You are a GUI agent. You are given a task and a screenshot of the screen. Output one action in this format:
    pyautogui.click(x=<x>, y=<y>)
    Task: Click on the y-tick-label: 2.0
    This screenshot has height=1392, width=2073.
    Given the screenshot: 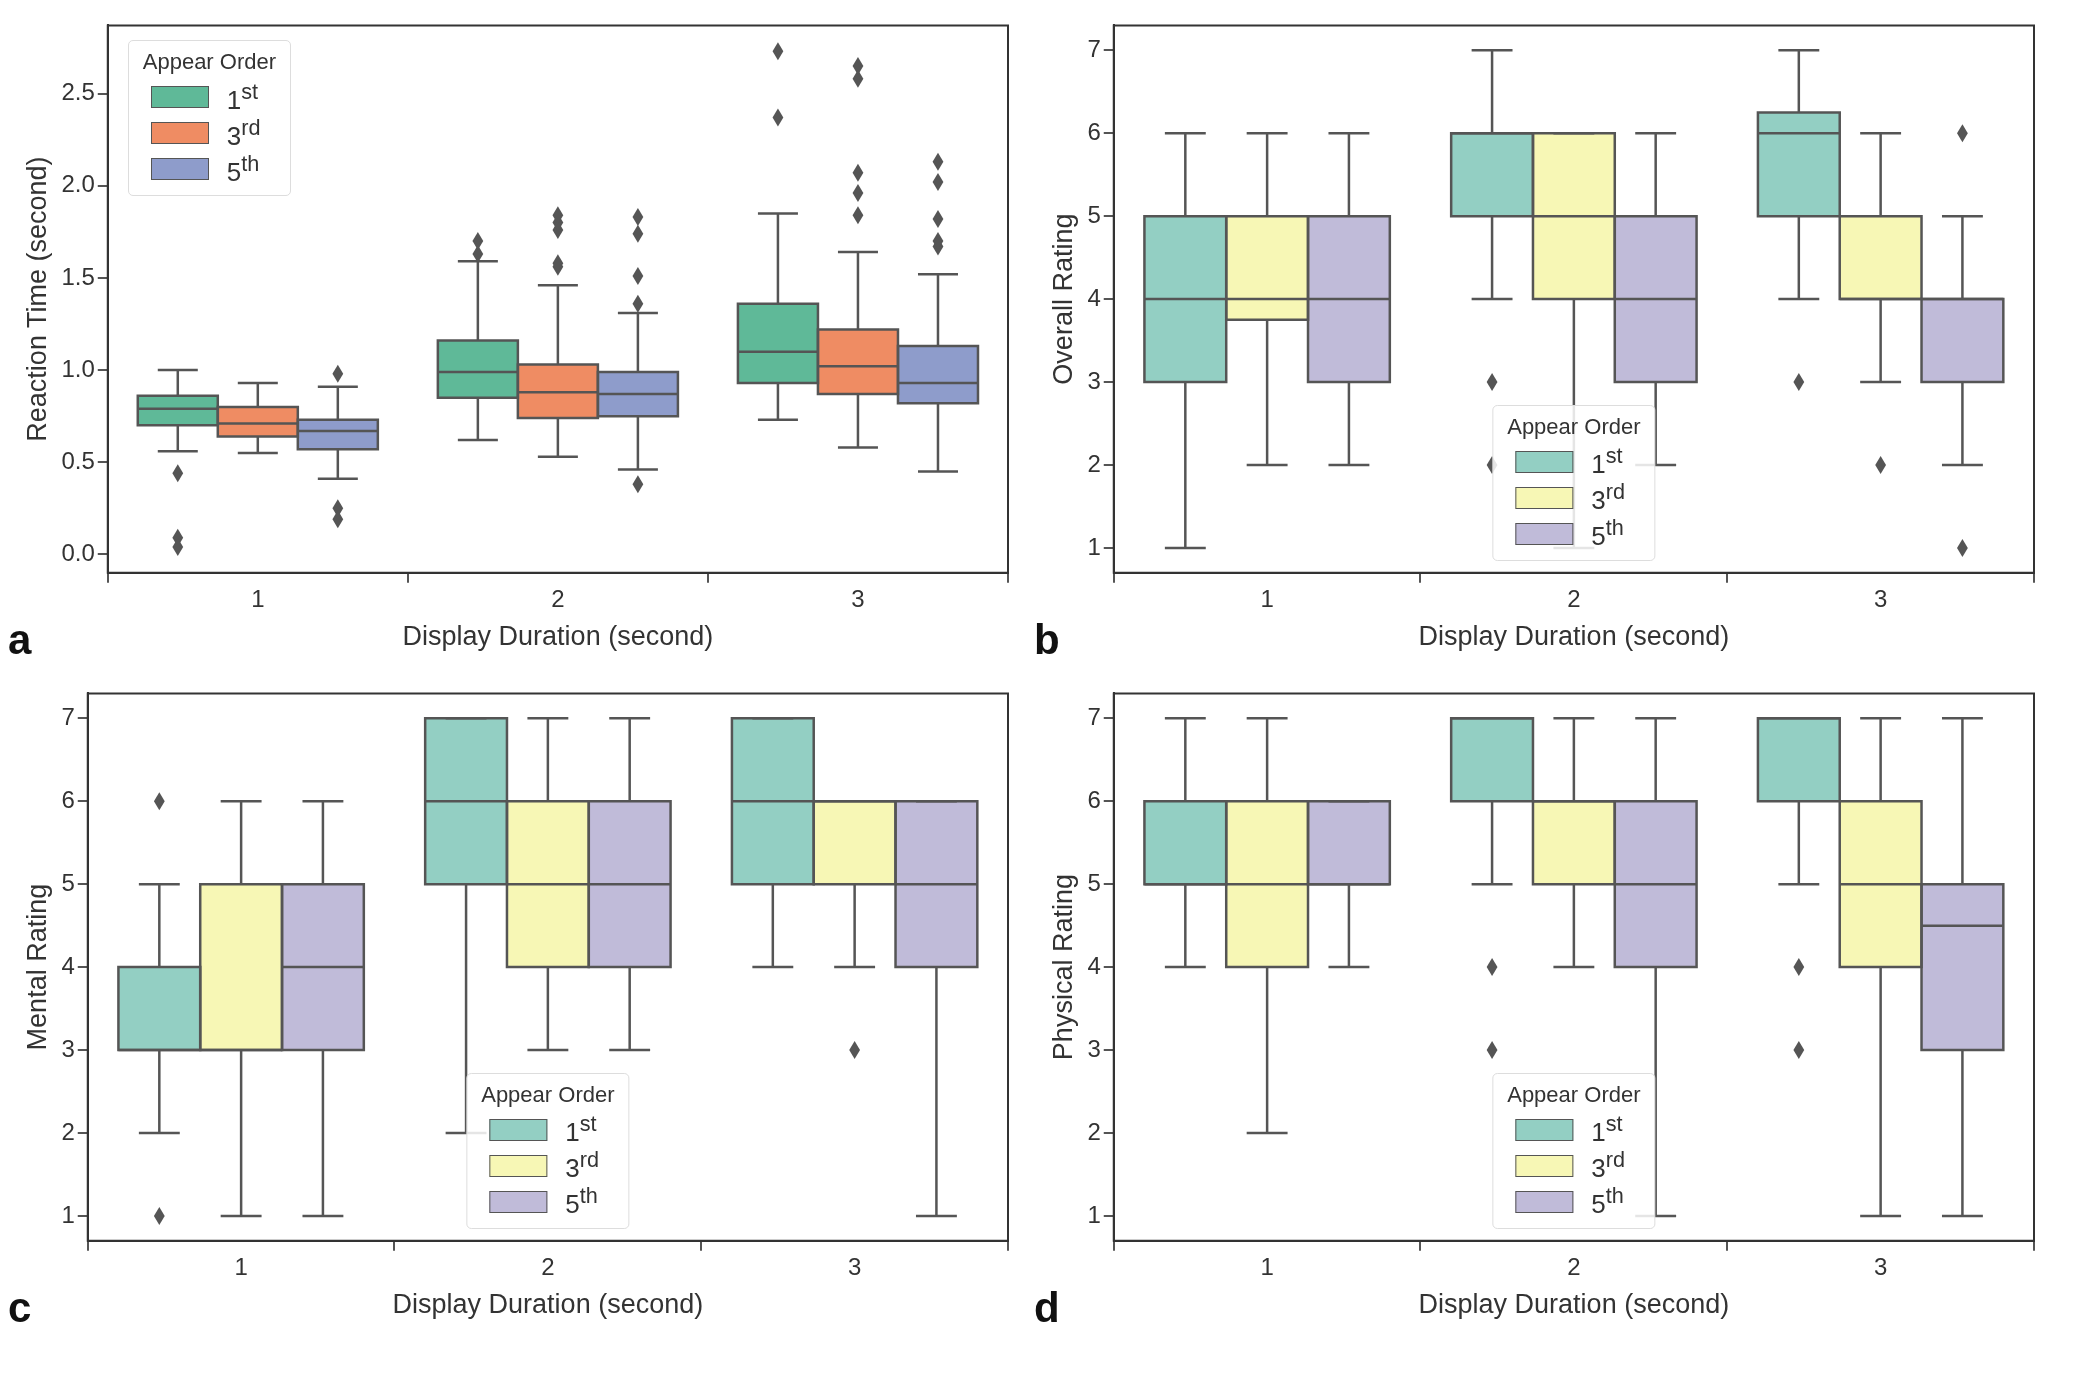 What is the action you would take?
    pyautogui.click(x=78, y=184)
    